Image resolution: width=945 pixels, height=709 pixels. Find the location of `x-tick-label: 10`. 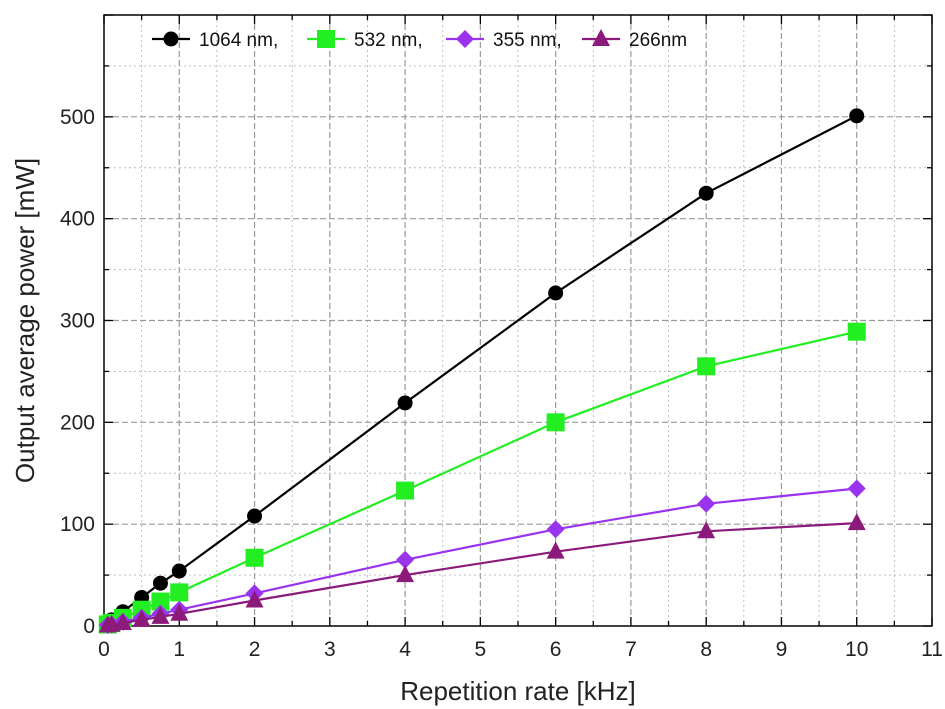

x-tick-label: 10 is located at coordinates (856, 649).